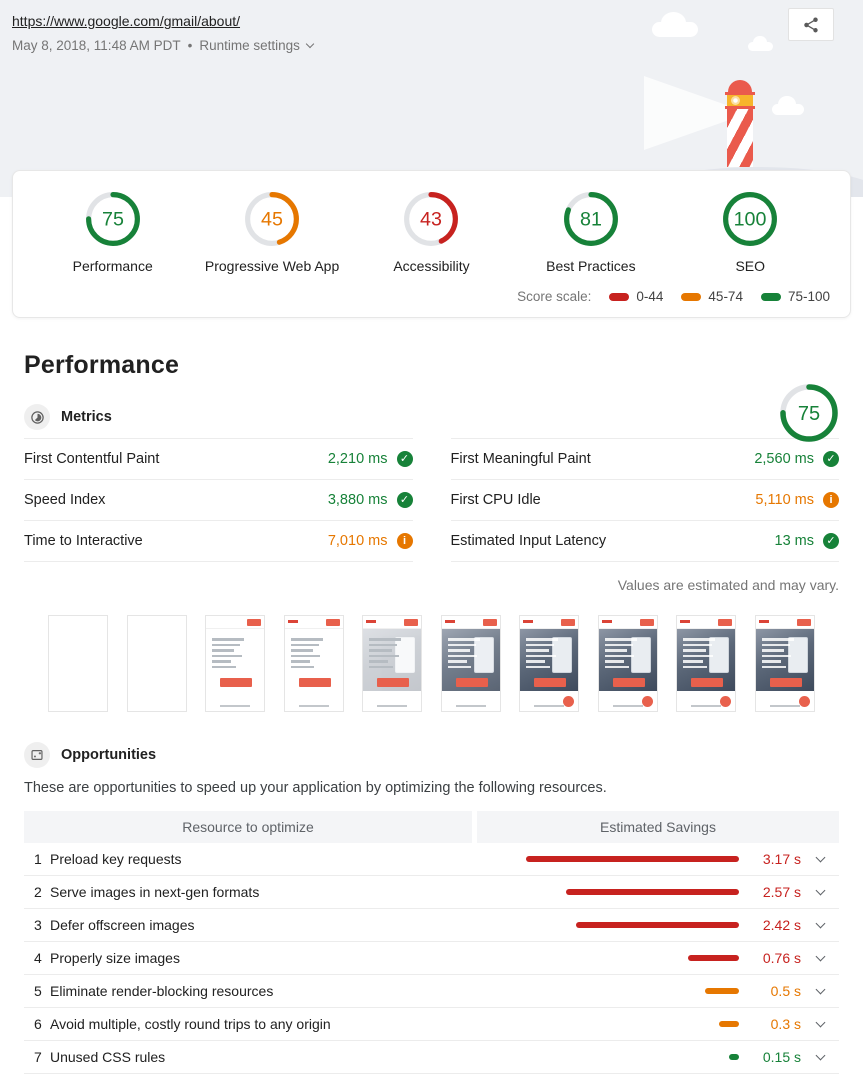  Describe the element at coordinates (785, 991) in the screenshot. I see `savings-value: 0.5 s` at that location.